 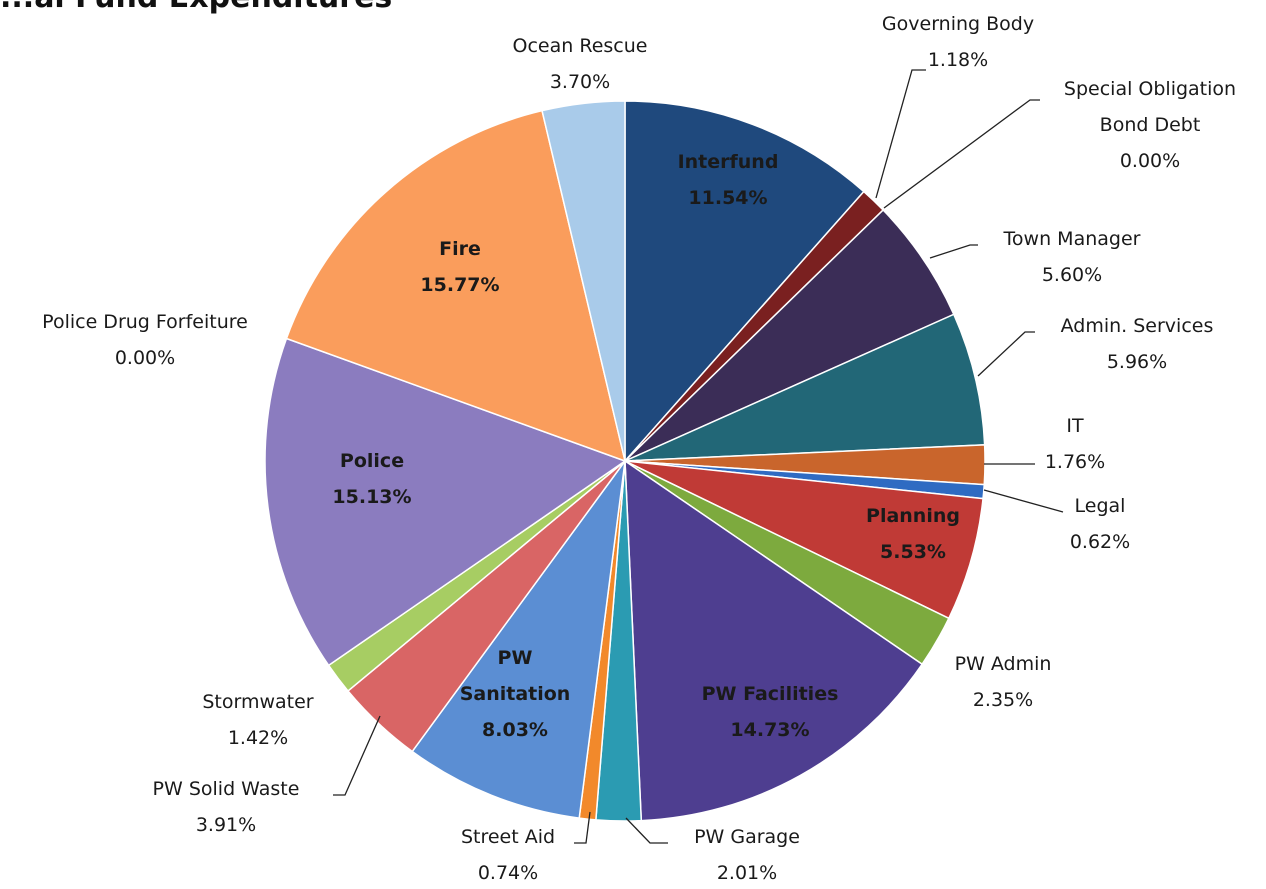 I want to click on slice-label-interfund: Interfund 11.54%, so click(x=728, y=180).